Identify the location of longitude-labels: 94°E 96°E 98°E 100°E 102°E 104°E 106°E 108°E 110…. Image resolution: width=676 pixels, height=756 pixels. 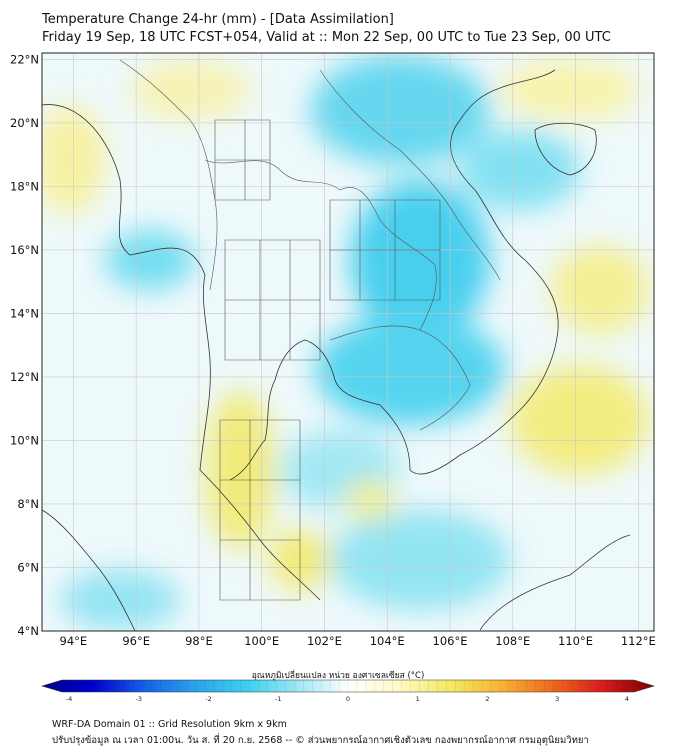
(358, 641).